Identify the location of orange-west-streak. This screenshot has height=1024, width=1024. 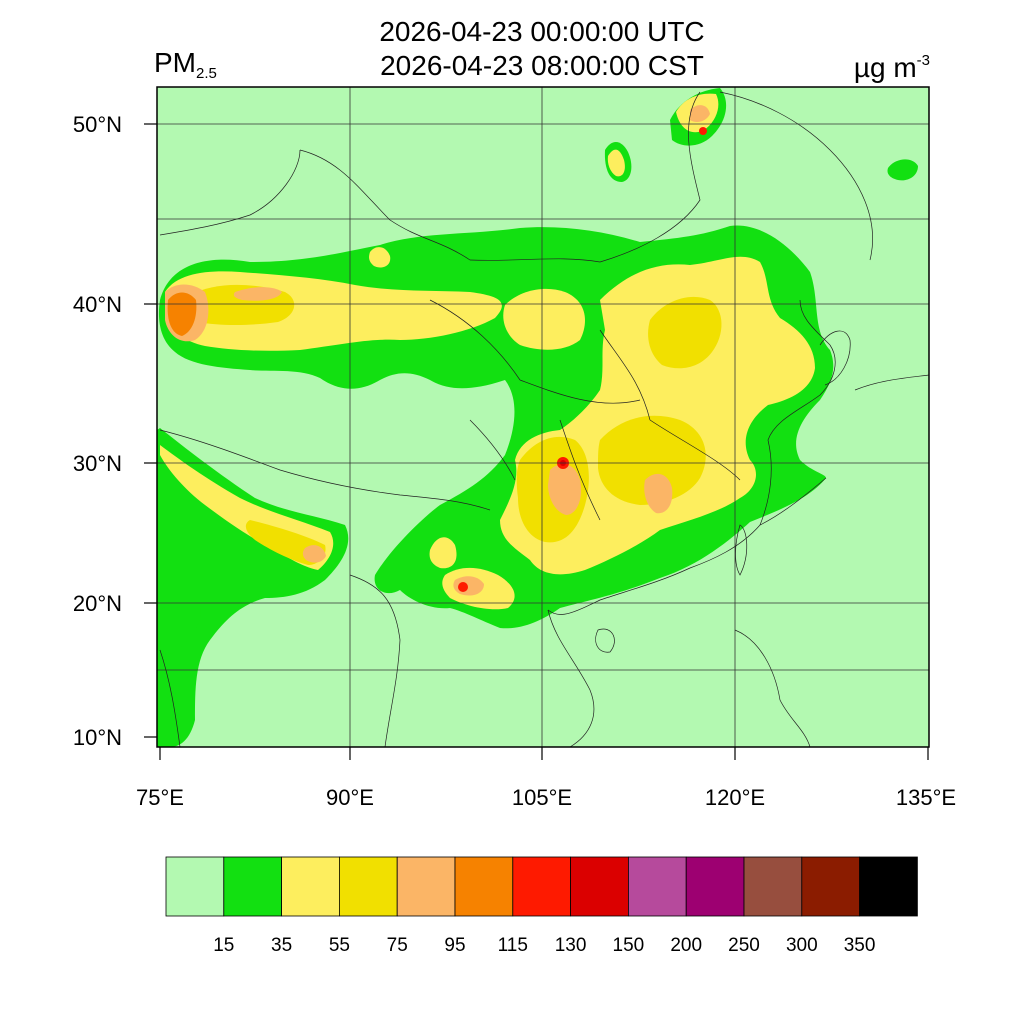
(257, 294).